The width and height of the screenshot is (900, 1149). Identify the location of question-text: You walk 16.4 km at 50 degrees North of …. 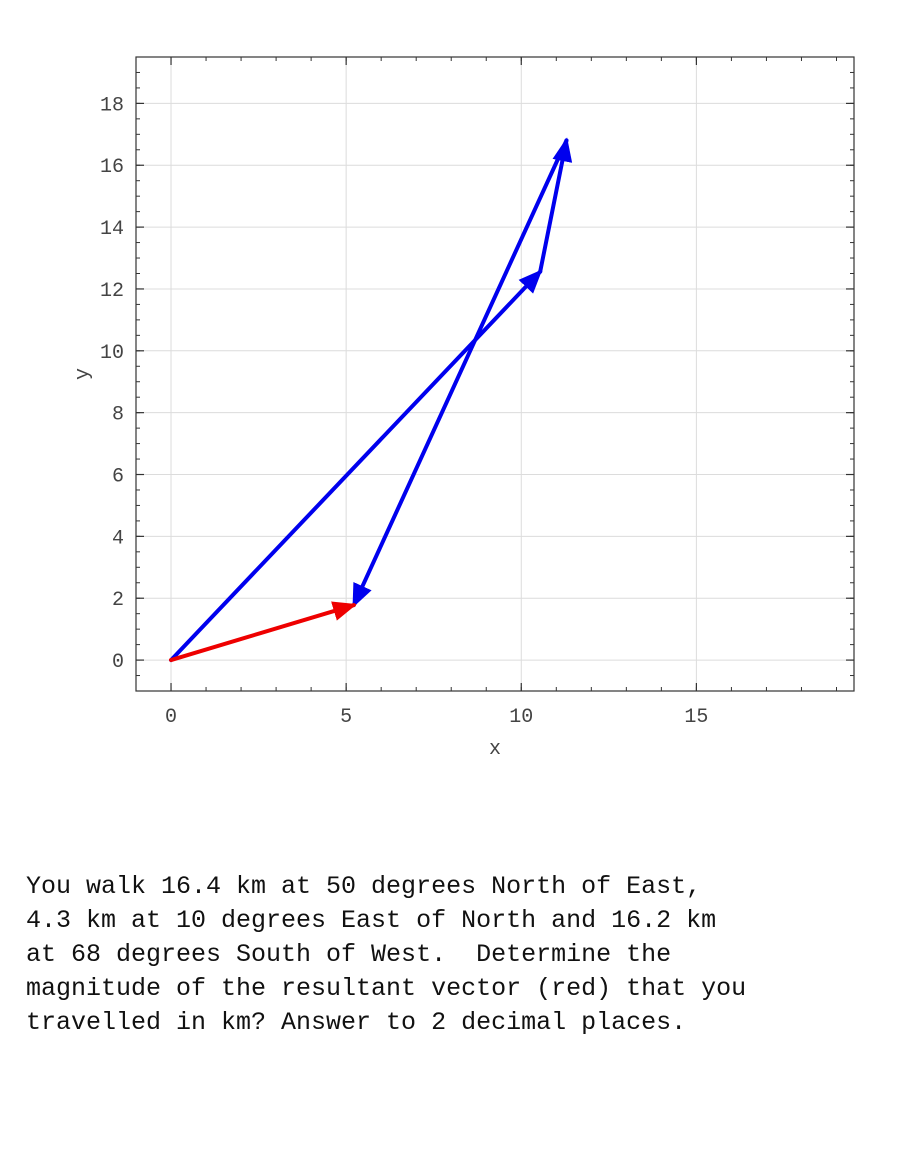
(456, 955).